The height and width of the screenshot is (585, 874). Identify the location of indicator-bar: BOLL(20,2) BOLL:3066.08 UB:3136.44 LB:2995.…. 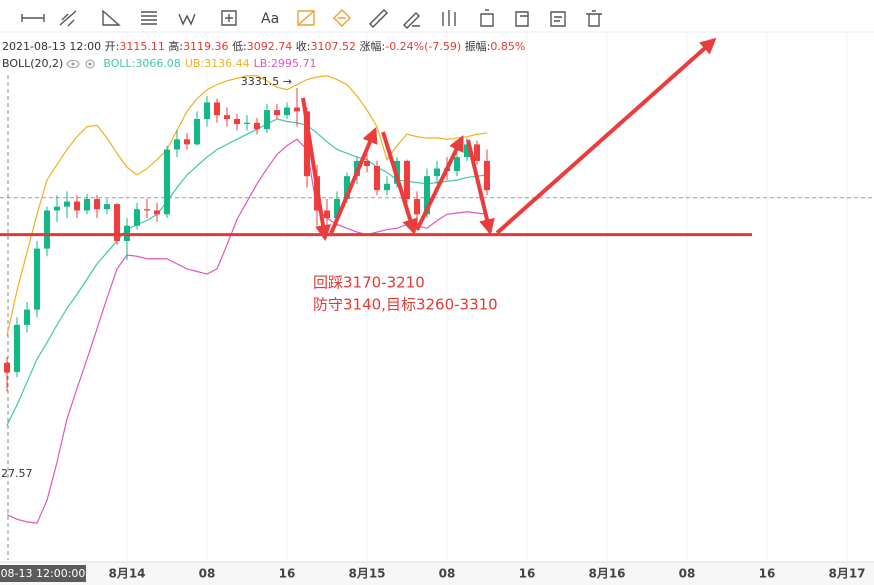
(161, 63).